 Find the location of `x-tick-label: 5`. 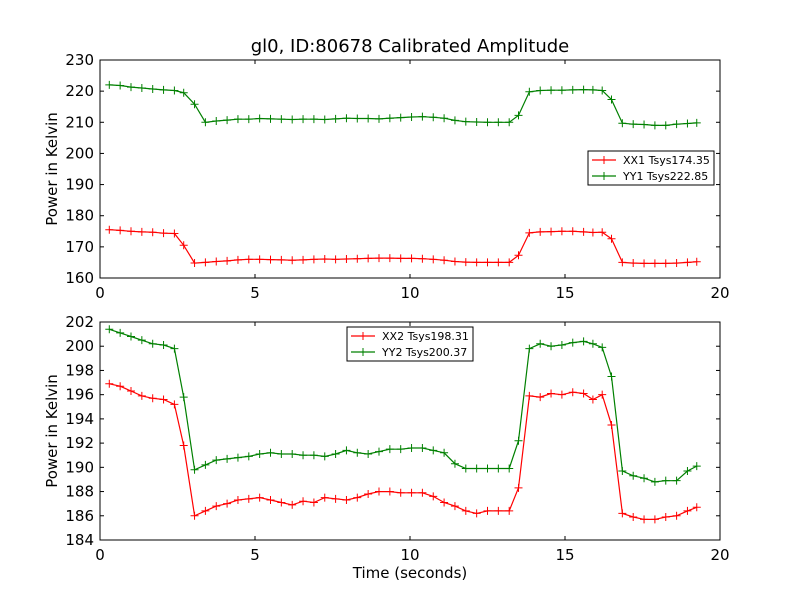

x-tick-label: 5 is located at coordinates (255, 555).